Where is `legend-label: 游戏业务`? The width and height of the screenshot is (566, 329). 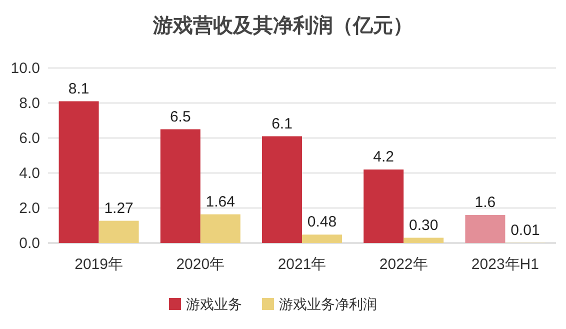 legend-label: 游戏业务 is located at coordinates (214, 304).